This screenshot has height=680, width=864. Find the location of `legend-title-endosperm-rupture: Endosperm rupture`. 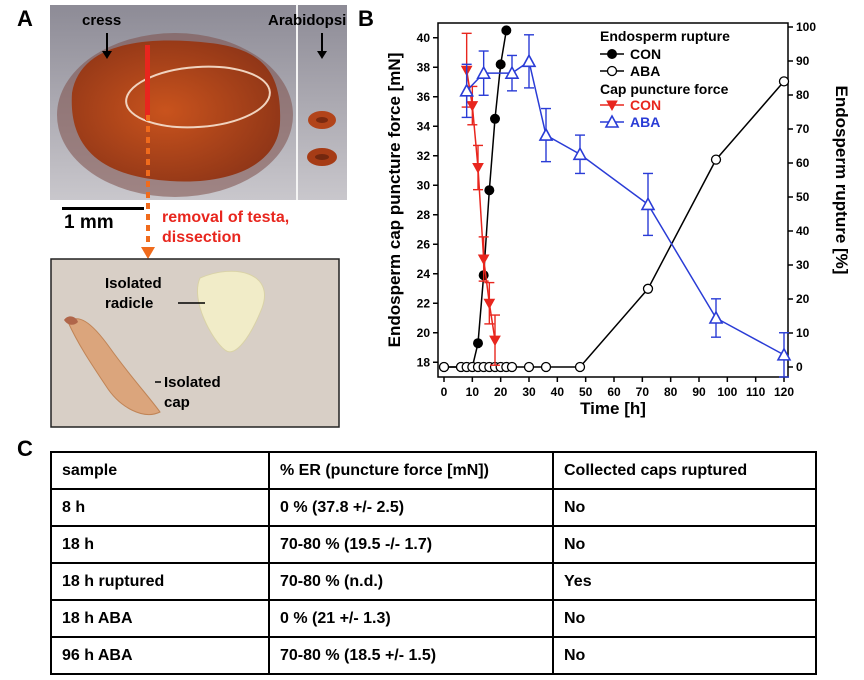

legend-title-endosperm-rupture: Endosperm rupture is located at coordinates (665, 36).